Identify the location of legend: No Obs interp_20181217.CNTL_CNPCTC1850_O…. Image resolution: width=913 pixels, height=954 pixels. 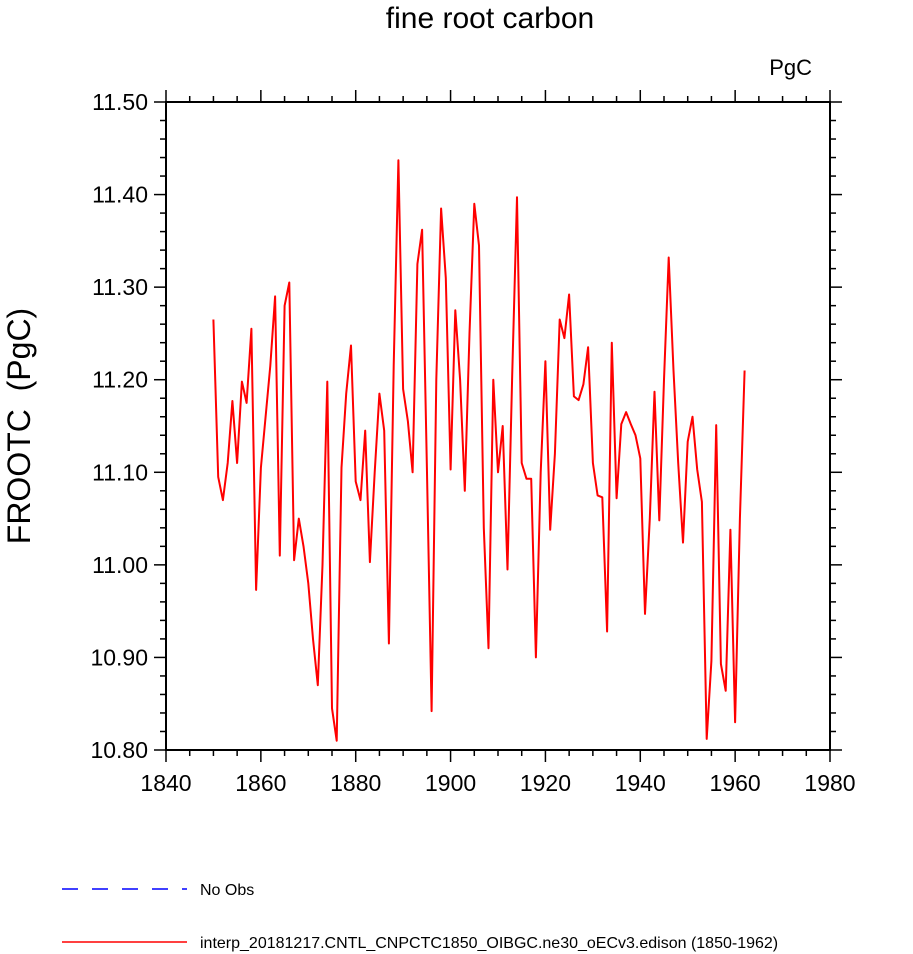
(420, 917).